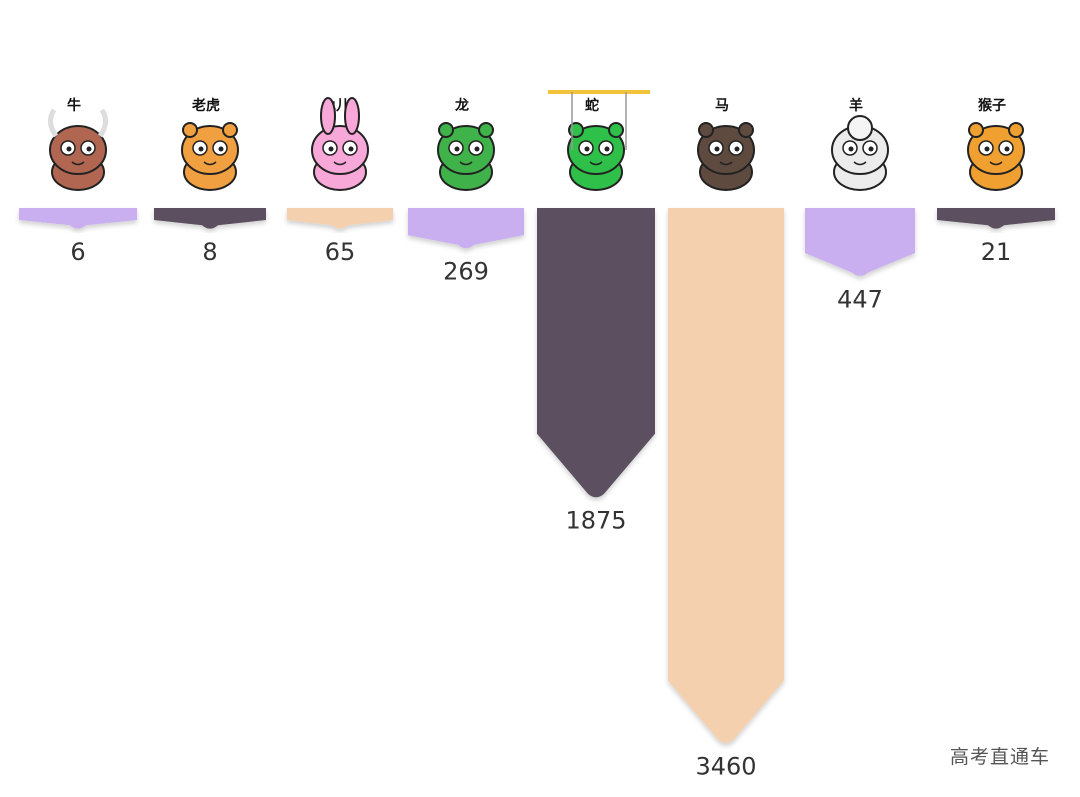 The image size is (1080, 797). Describe the element at coordinates (725, 766) in the screenshot. I see `value-label-5: 3460` at that location.